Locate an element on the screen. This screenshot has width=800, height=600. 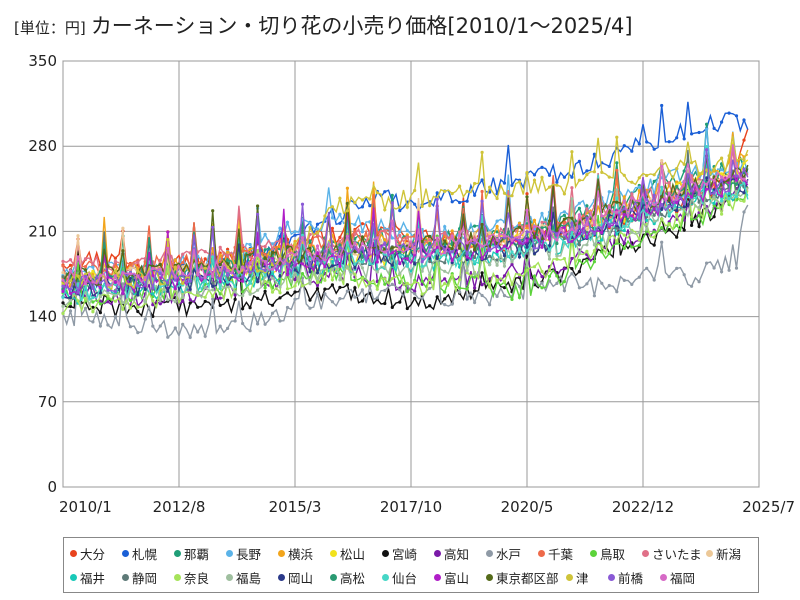
x-tick-label: 2015/3 is located at coordinates (295, 507).